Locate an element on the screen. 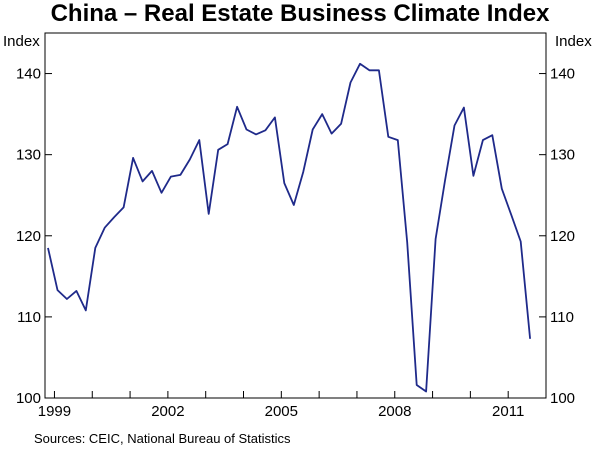 Image resolution: width=600 pixels, height=452 pixels. y-tick-label-left: 100 is located at coordinates (28, 398).